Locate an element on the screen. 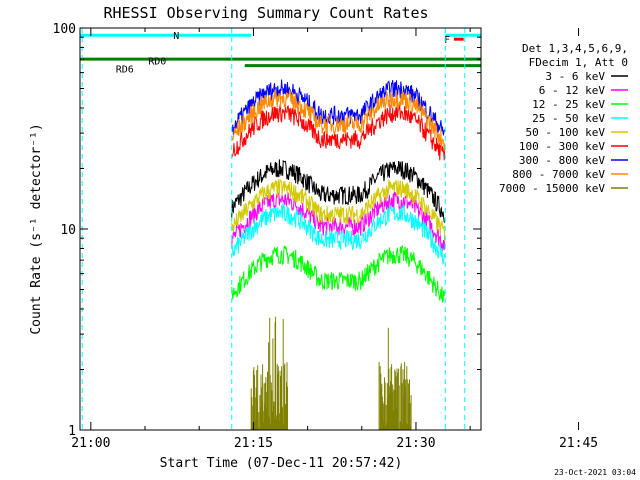 This screenshot has height=480, width=640. x-tick-label: 21:45 is located at coordinates (578, 443).